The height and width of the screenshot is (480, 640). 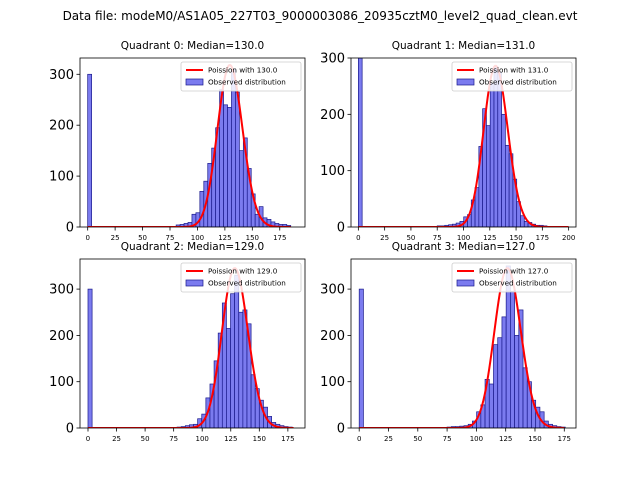 What do you see at coordinates (241, 76) in the screenshot?
I see `legend: Poission with 130.0 Observed distribution` at bounding box center [241, 76].